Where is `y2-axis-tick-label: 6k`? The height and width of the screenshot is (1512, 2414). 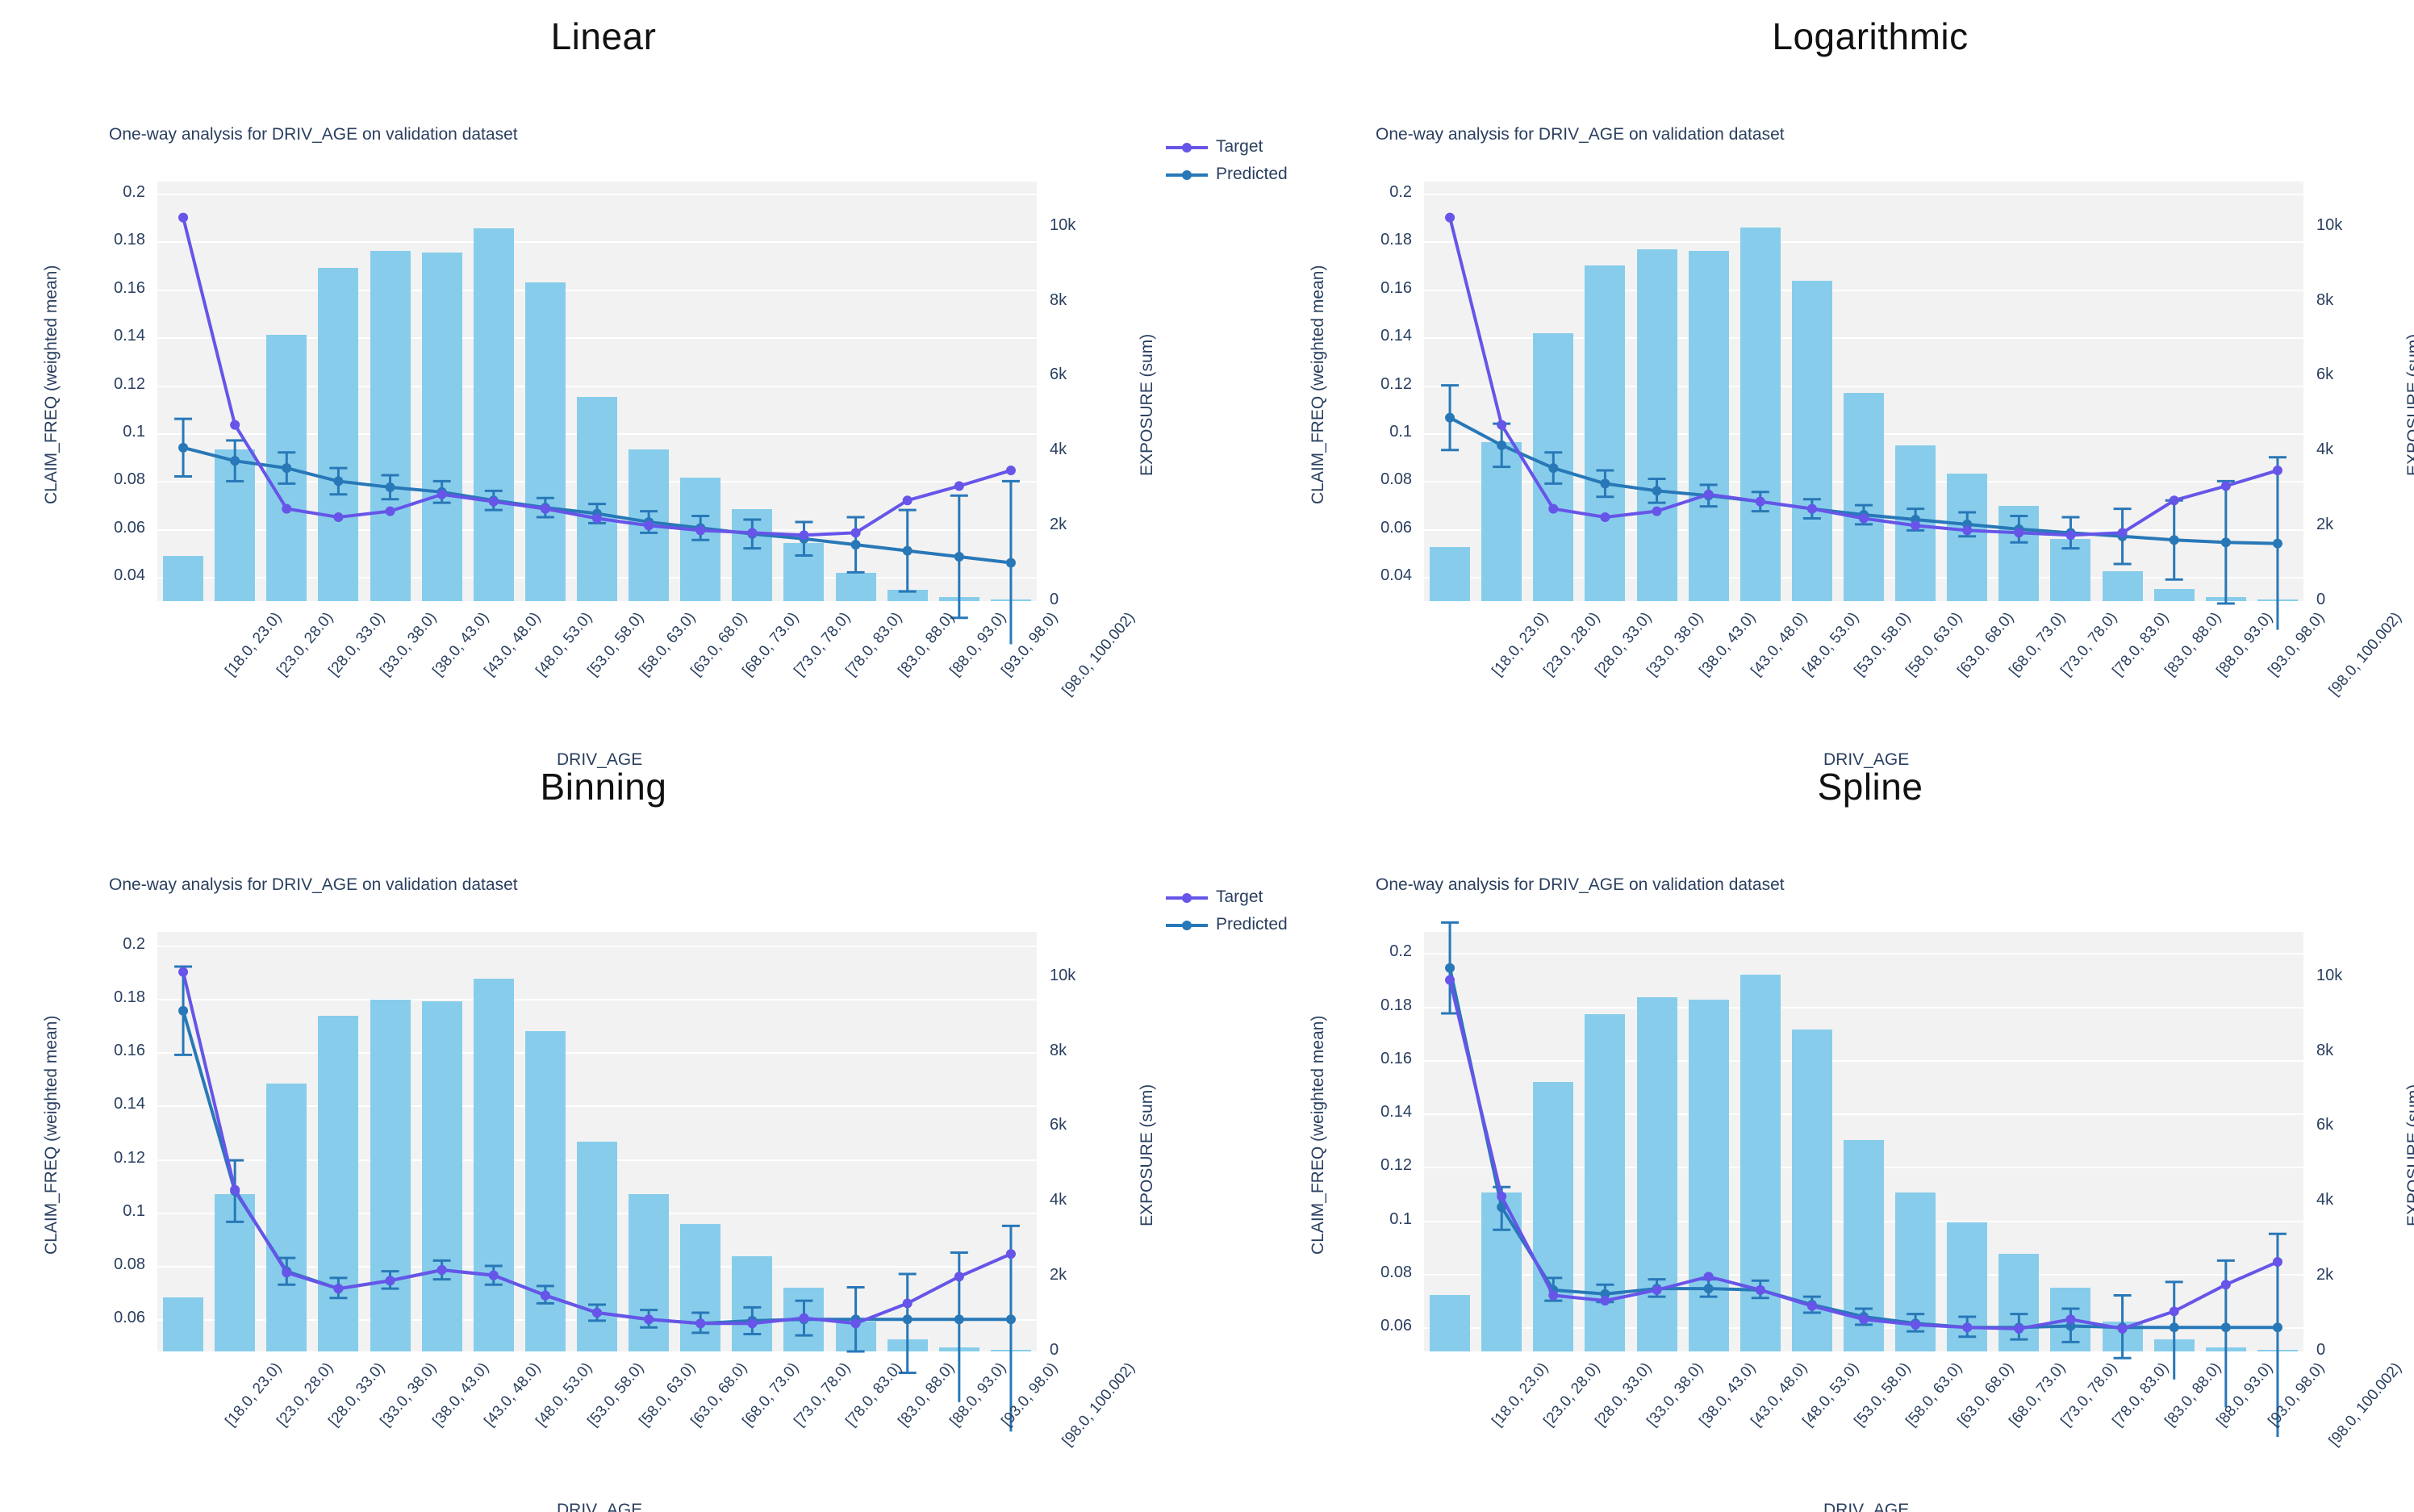
y2-axis-tick-label: 6k is located at coordinates (1058, 374).